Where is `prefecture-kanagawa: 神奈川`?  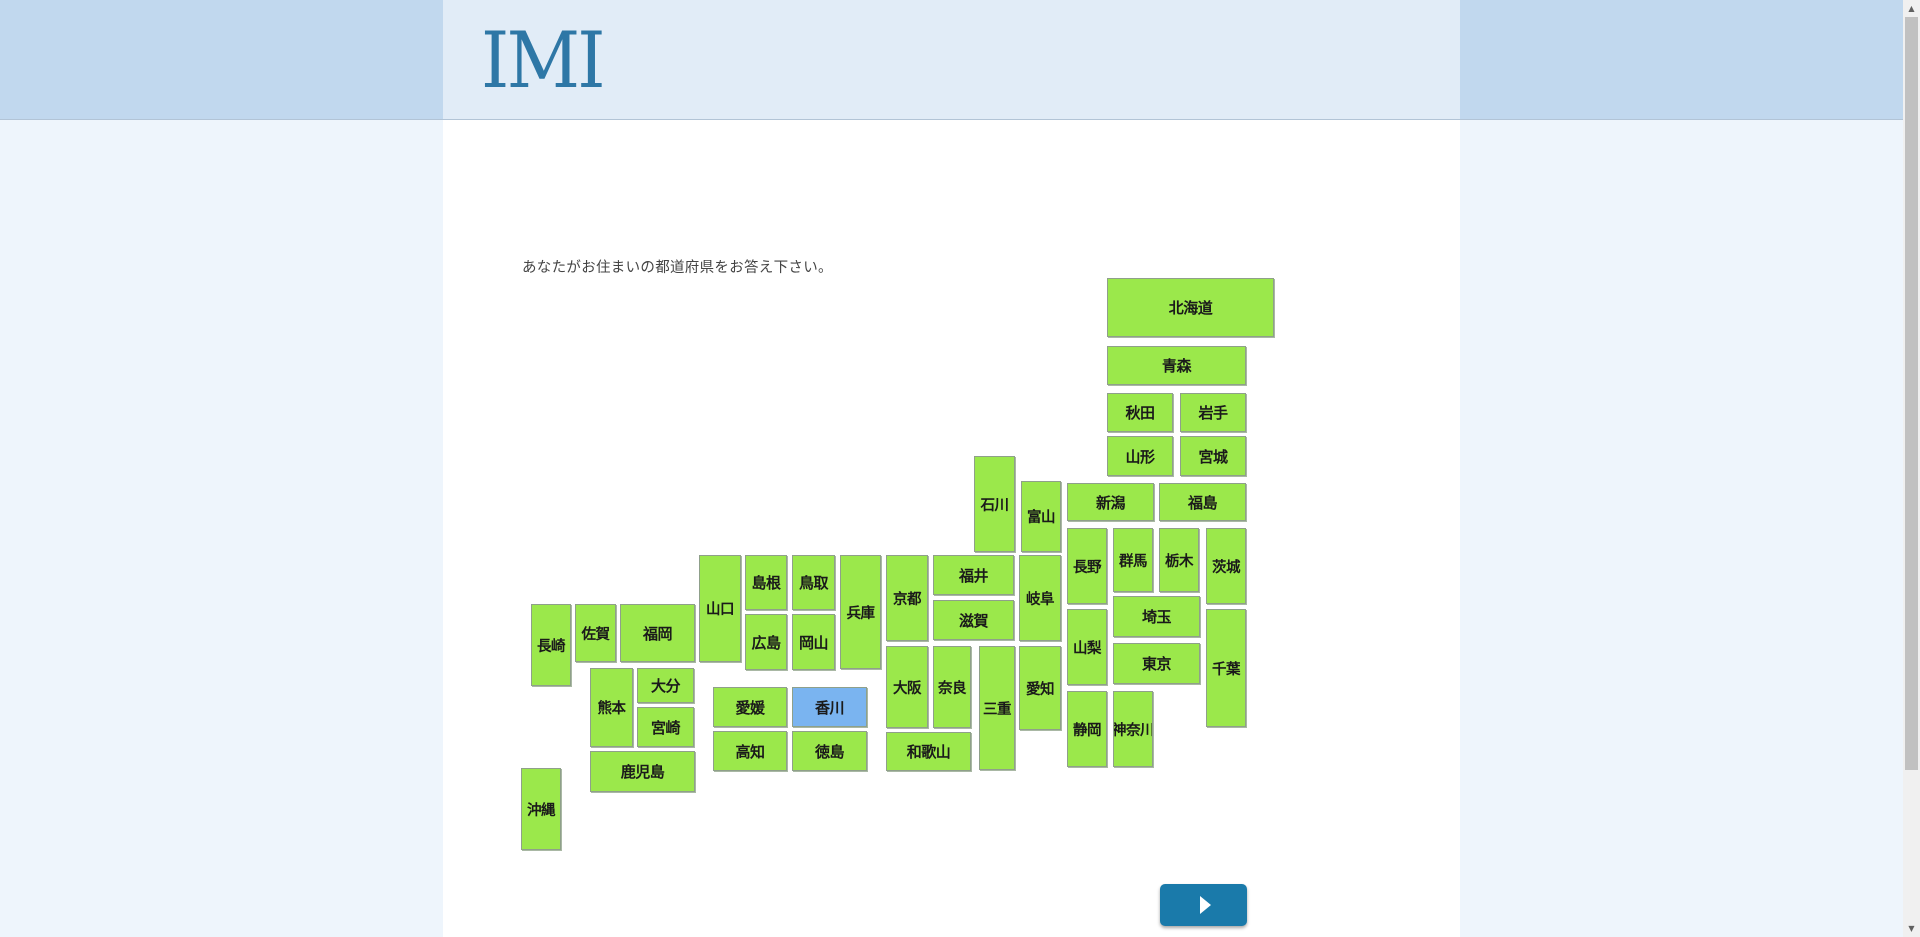
prefecture-kanagawa: 神奈川 is located at coordinates (1133, 729).